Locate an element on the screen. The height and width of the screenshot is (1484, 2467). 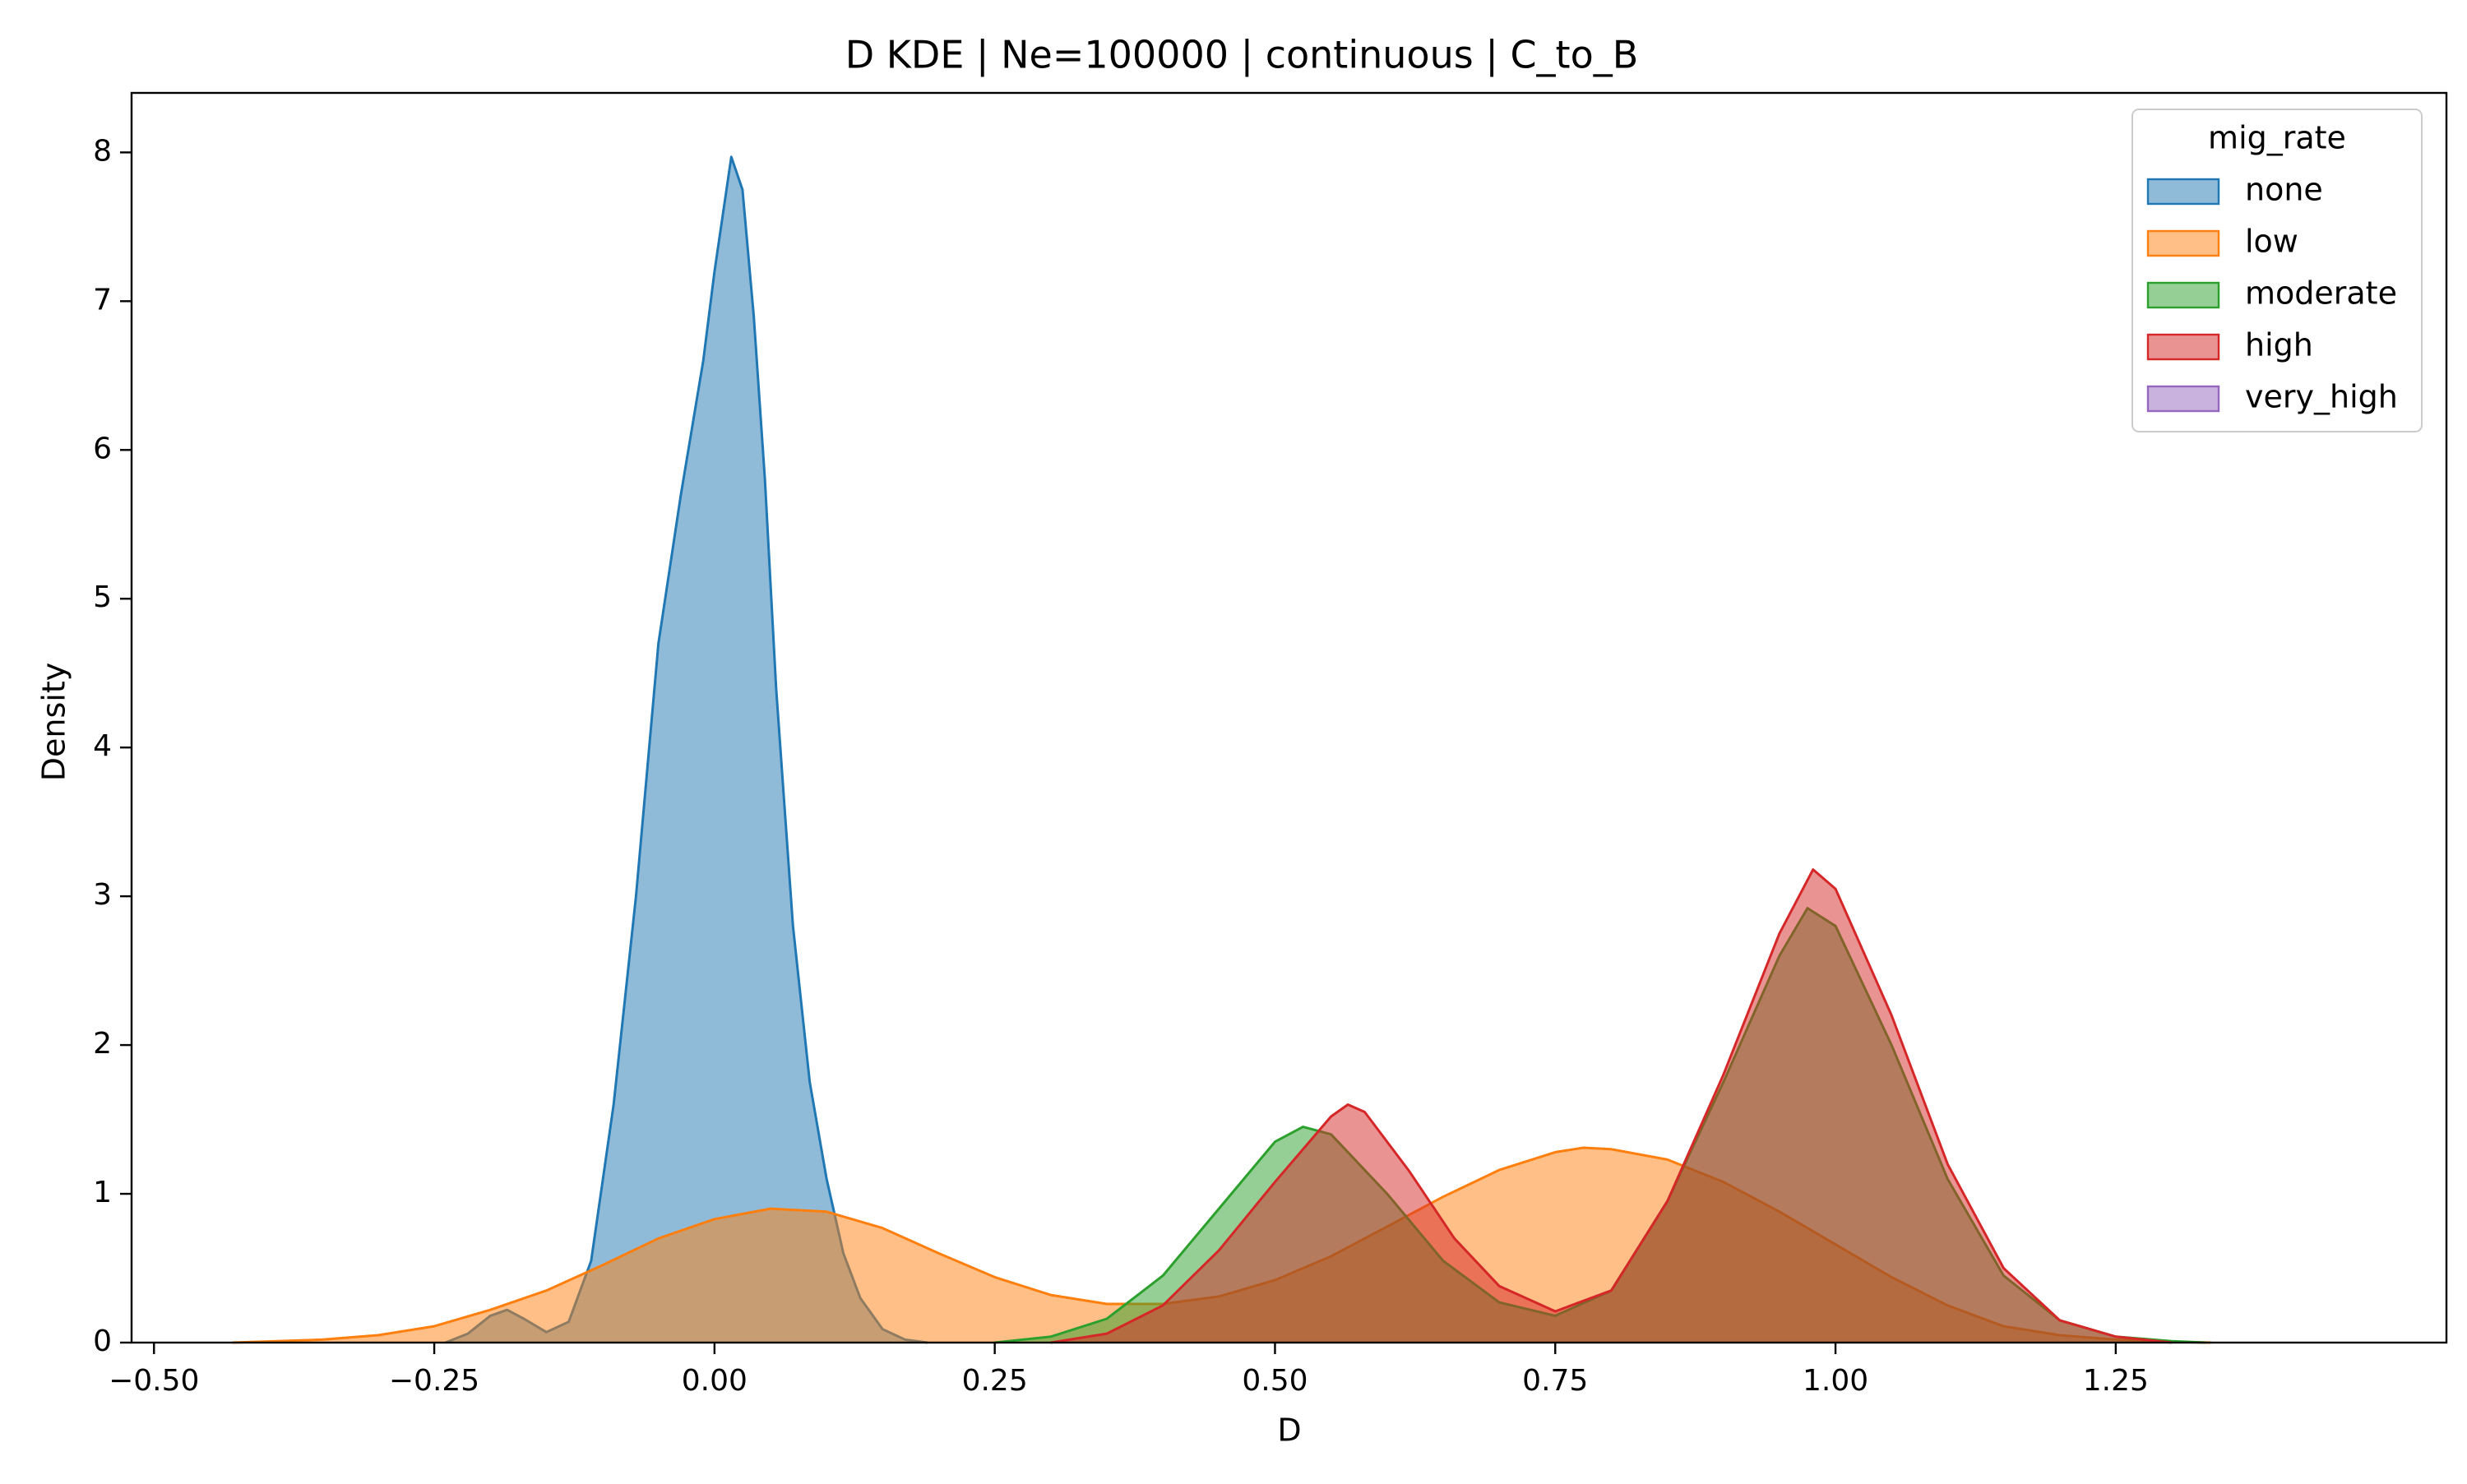
legend-label-none: none is located at coordinates (2284, 190).